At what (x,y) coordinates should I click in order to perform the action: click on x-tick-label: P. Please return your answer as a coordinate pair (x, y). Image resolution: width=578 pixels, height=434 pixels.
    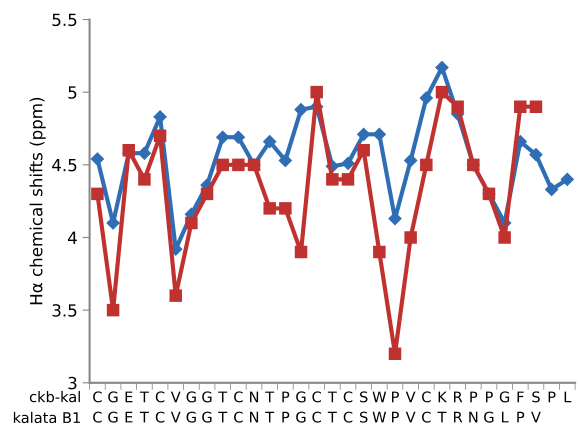
    Looking at the image, I should click on (552, 397).